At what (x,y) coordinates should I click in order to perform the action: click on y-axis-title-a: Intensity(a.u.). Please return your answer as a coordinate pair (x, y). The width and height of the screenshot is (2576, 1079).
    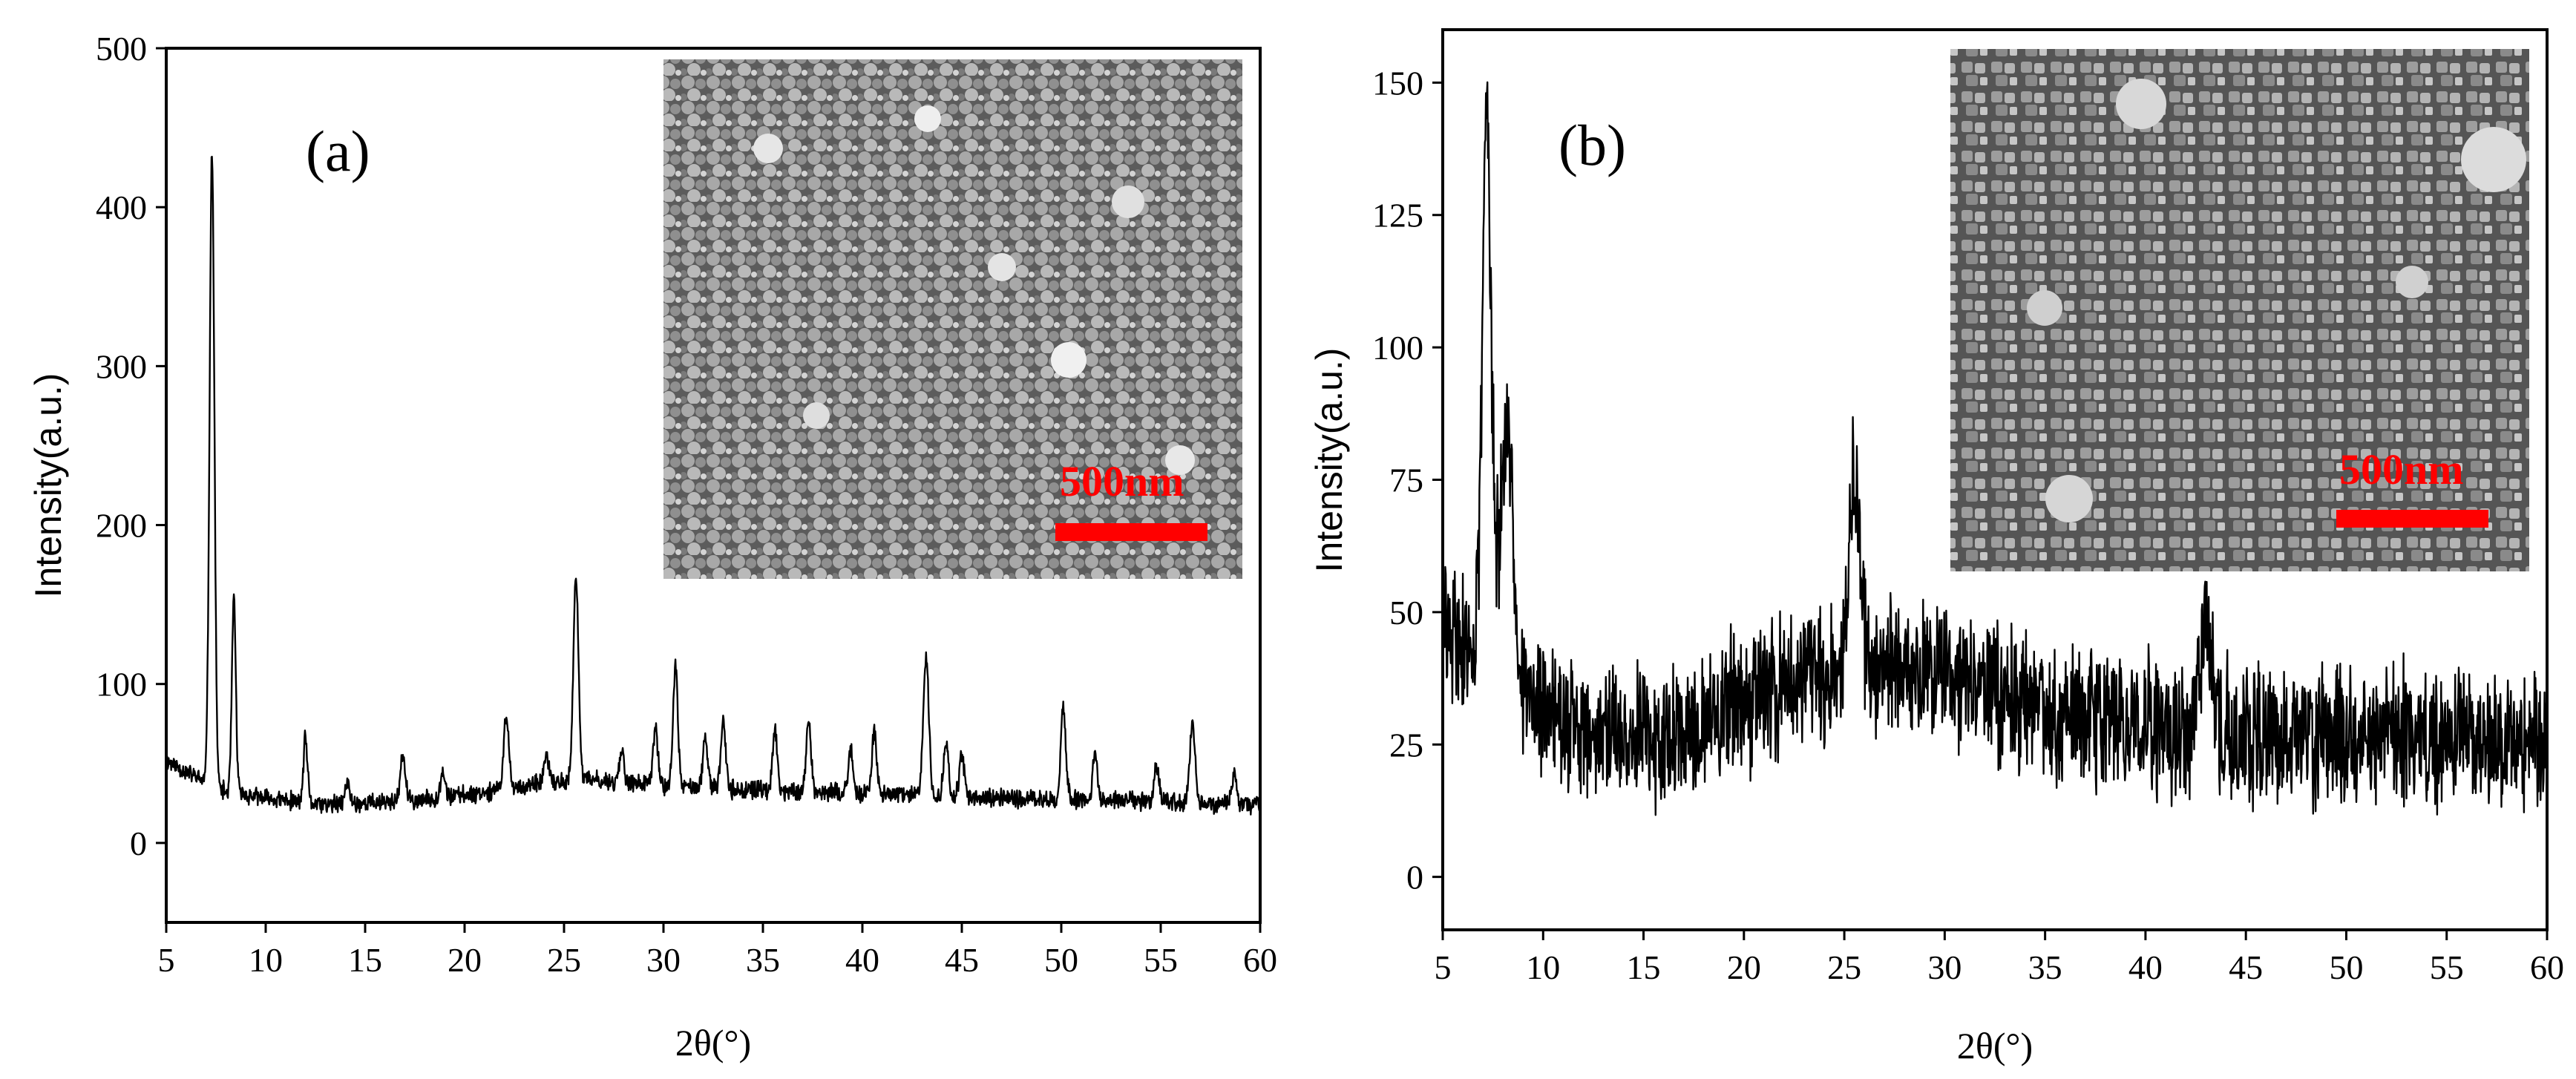
    Looking at the image, I should click on (48, 485).